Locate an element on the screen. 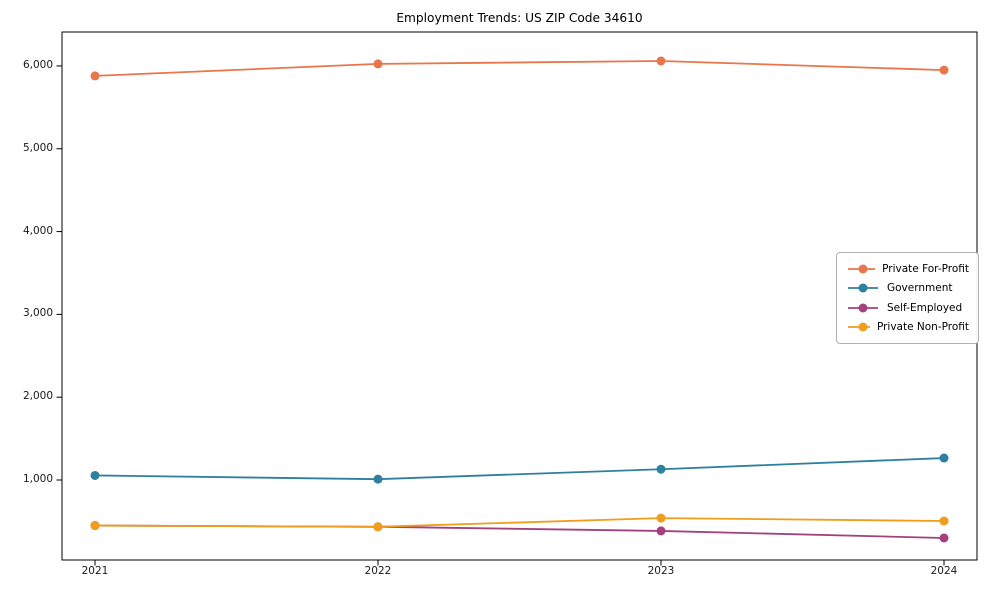 This screenshot has height=600, width=1000. x-axis-tick-label: 2022 is located at coordinates (378, 571).